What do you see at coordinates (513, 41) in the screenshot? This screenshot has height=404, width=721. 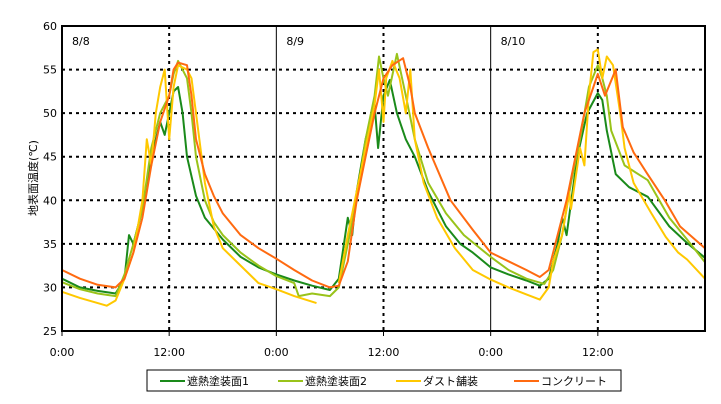 I see `day-label: 8/10` at bounding box center [513, 41].